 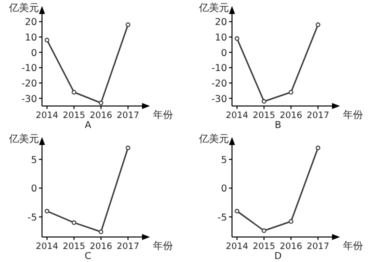 I want to click on text: C, so click(x=88, y=256).